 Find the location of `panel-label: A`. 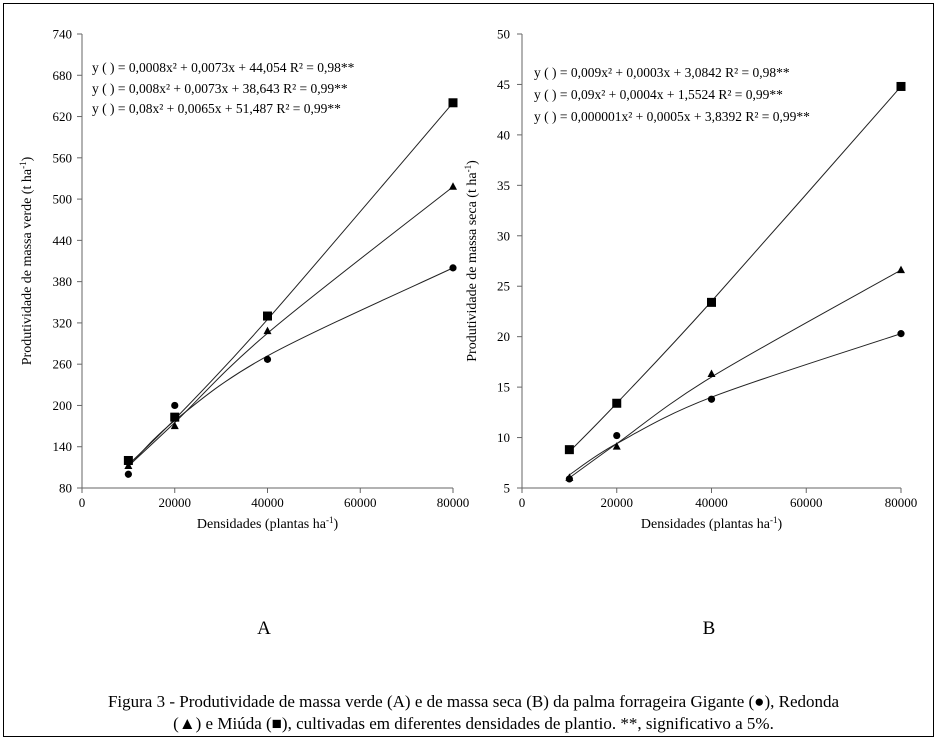

panel-label: A is located at coordinates (264, 628).